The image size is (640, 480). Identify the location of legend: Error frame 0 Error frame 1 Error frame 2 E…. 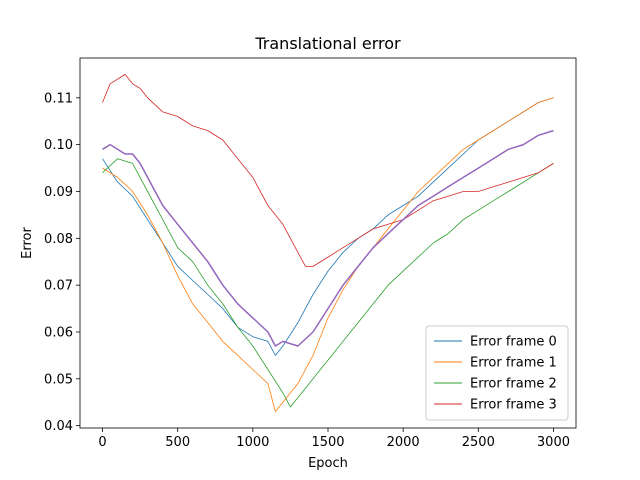
(497, 373).